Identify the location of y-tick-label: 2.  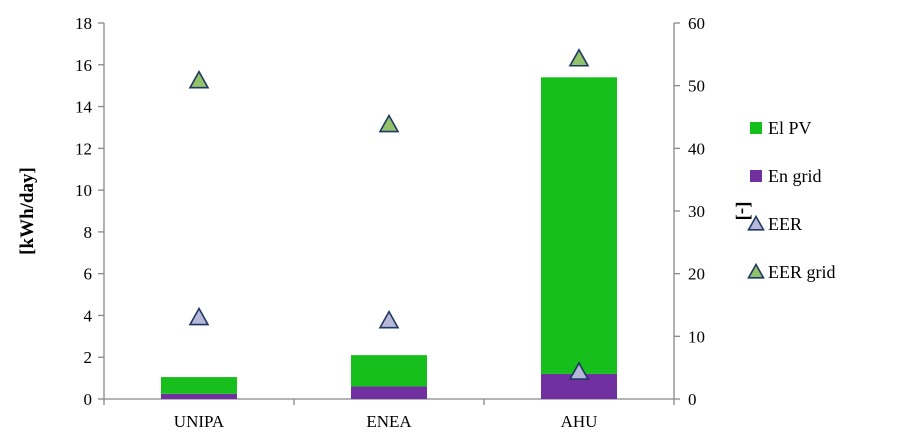
(88, 357).